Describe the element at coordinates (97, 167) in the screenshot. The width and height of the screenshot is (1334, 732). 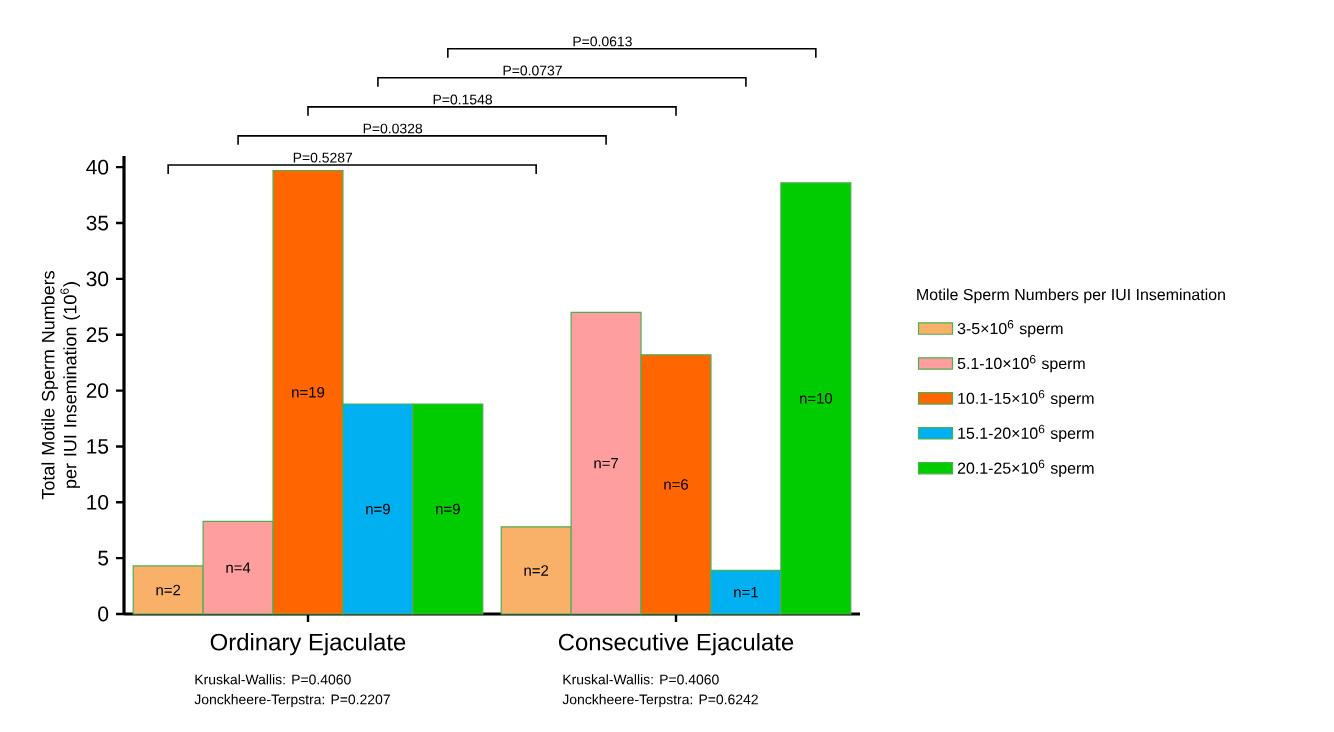
I see `y-tick-label: 40` at that location.